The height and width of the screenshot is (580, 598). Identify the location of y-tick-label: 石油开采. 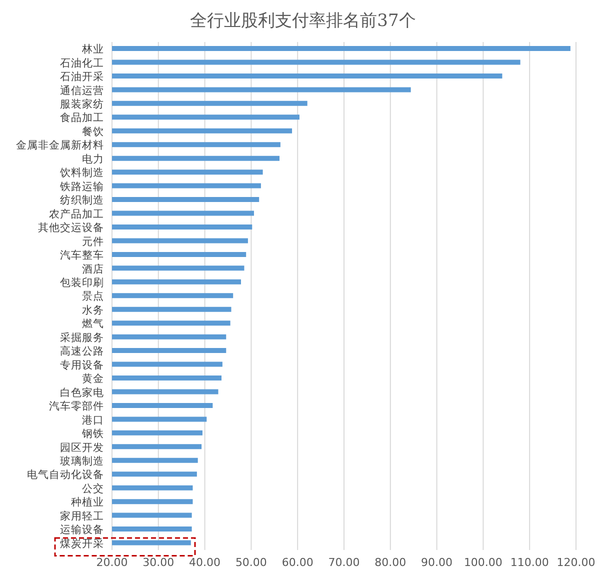
(82, 77).